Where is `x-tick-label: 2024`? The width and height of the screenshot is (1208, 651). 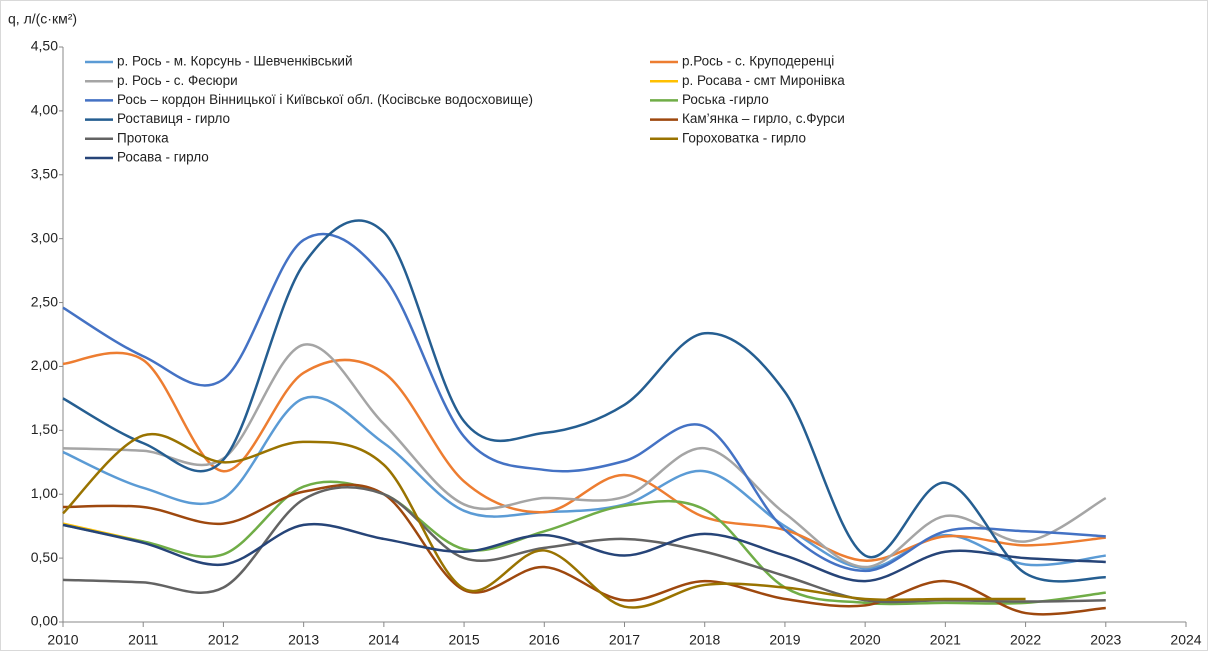 x-tick-label: 2024 is located at coordinates (1185, 640).